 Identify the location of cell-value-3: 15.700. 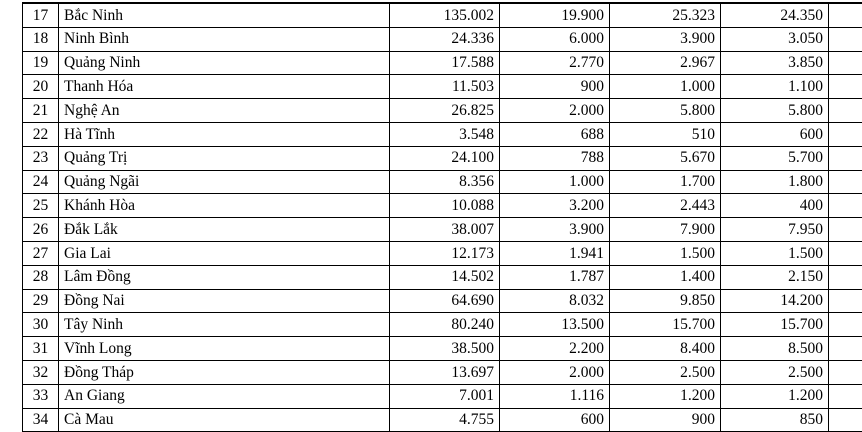
(665, 325).